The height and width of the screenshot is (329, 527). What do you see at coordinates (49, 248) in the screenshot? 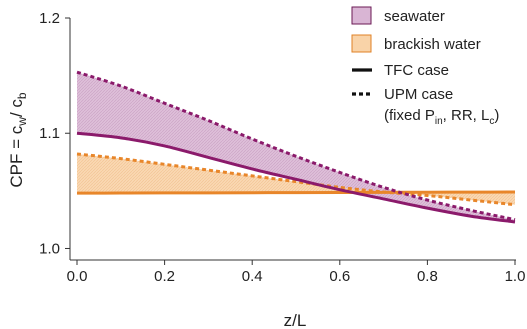
I see `y-tick-label: 1.0` at bounding box center [49, 248].